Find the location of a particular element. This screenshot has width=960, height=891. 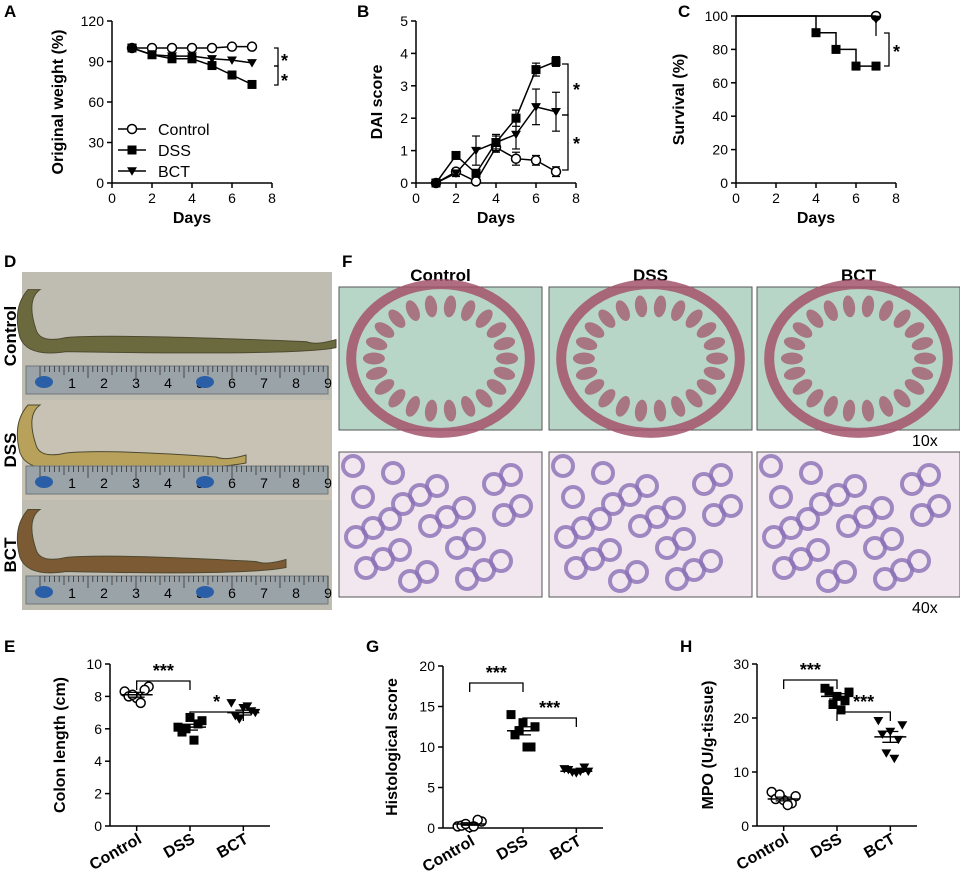

y-tick-label: 3 is located at coordinates (404, 86).